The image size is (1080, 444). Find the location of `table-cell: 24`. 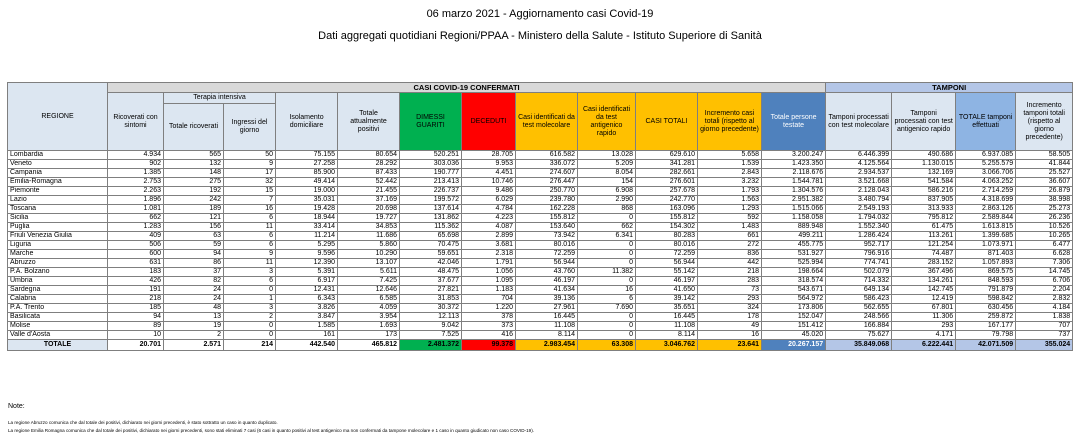

table-cell: 24 is located at coordinates (193, 290).